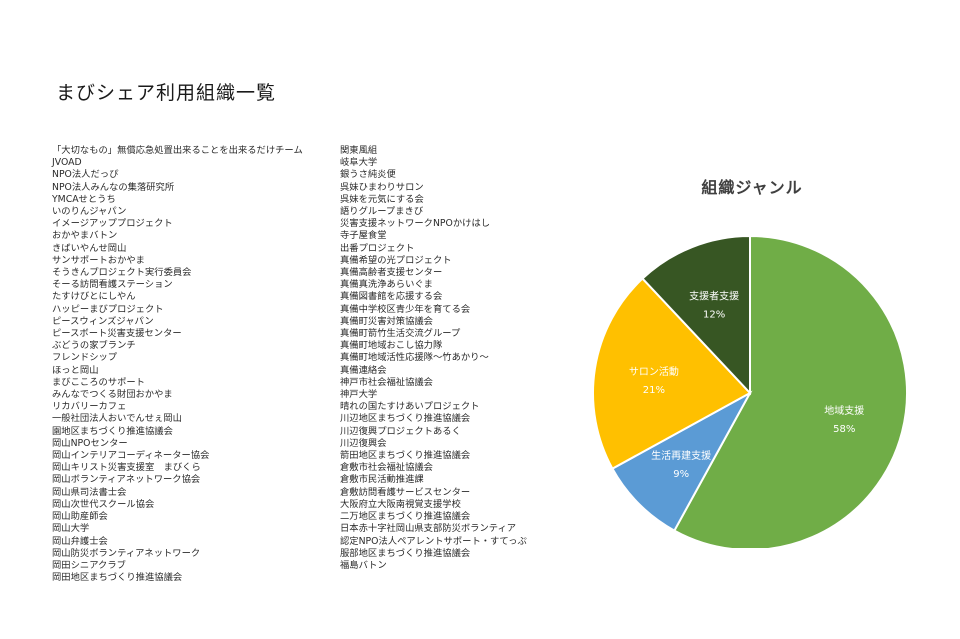  What do you see at coordinates (85, 358) in the screenshot?
I see `organization-item: フレンドシップ` at bounding box center [85, 358].